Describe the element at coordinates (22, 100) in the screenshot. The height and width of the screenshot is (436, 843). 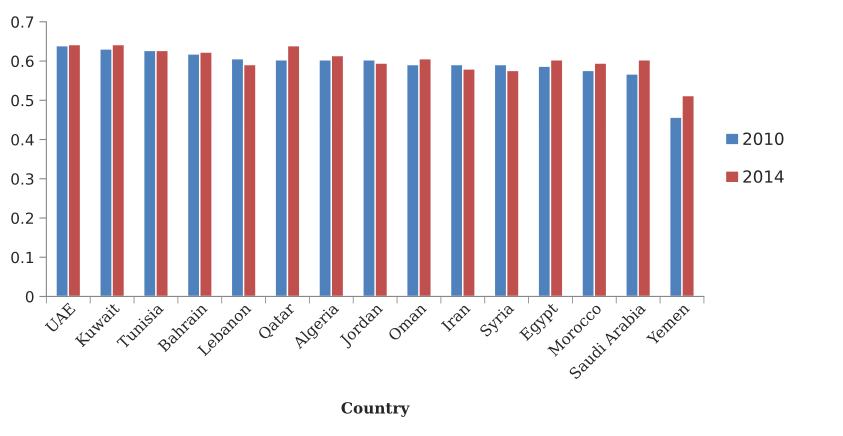
I see `y-tick-label: 0.5` at that location.